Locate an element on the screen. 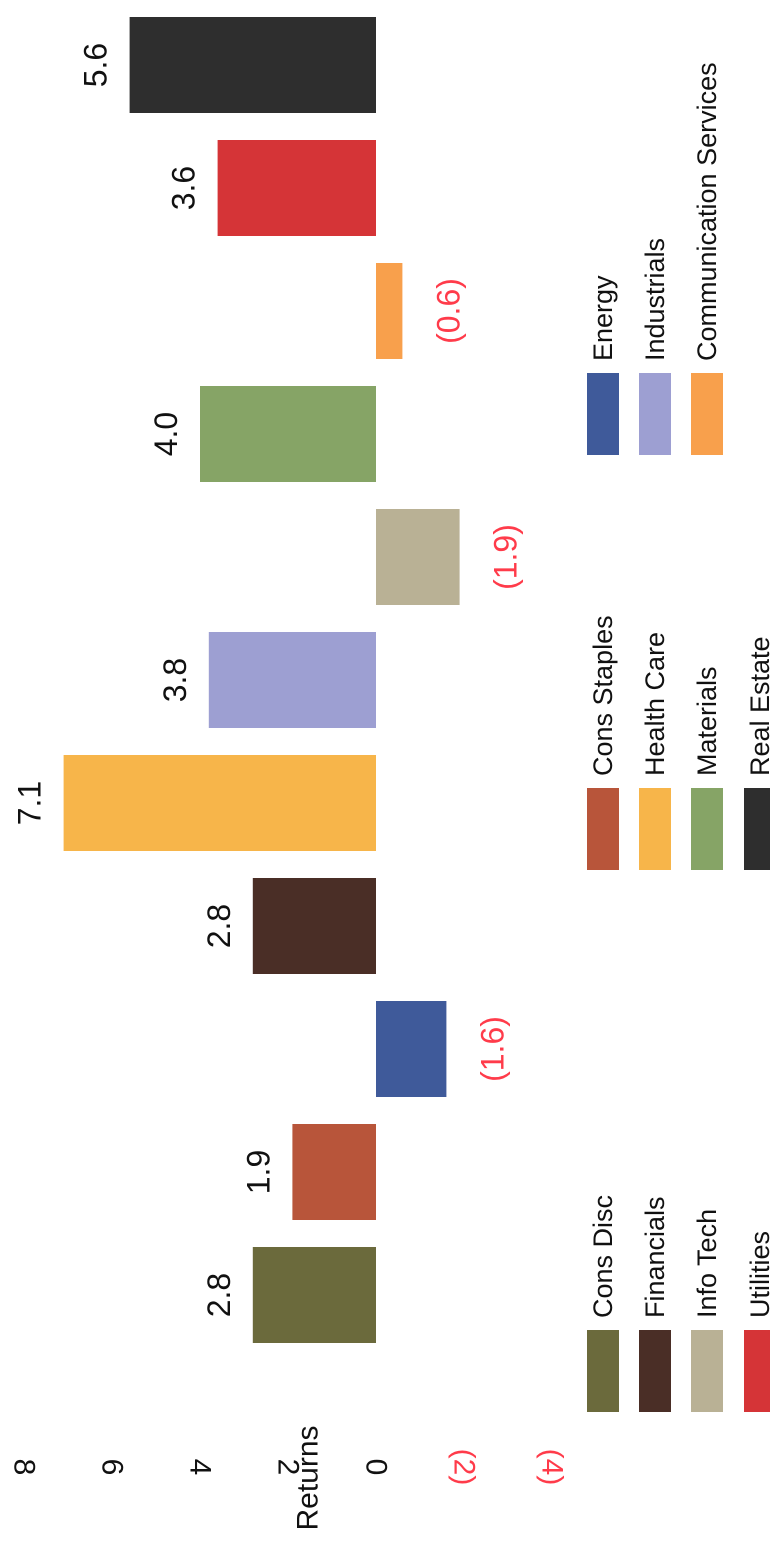 The width and height of the screenshot is (770, 1547). legend-label-real-estate: Real Estate is located at coordinates (757, 706).